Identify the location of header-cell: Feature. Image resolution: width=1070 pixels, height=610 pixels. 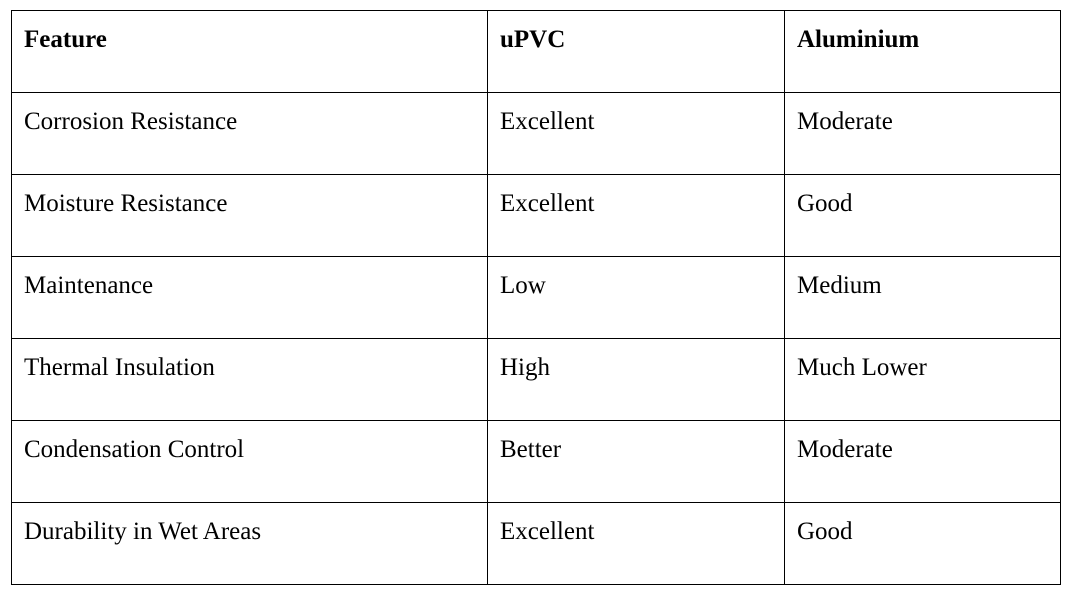
(249, 51).